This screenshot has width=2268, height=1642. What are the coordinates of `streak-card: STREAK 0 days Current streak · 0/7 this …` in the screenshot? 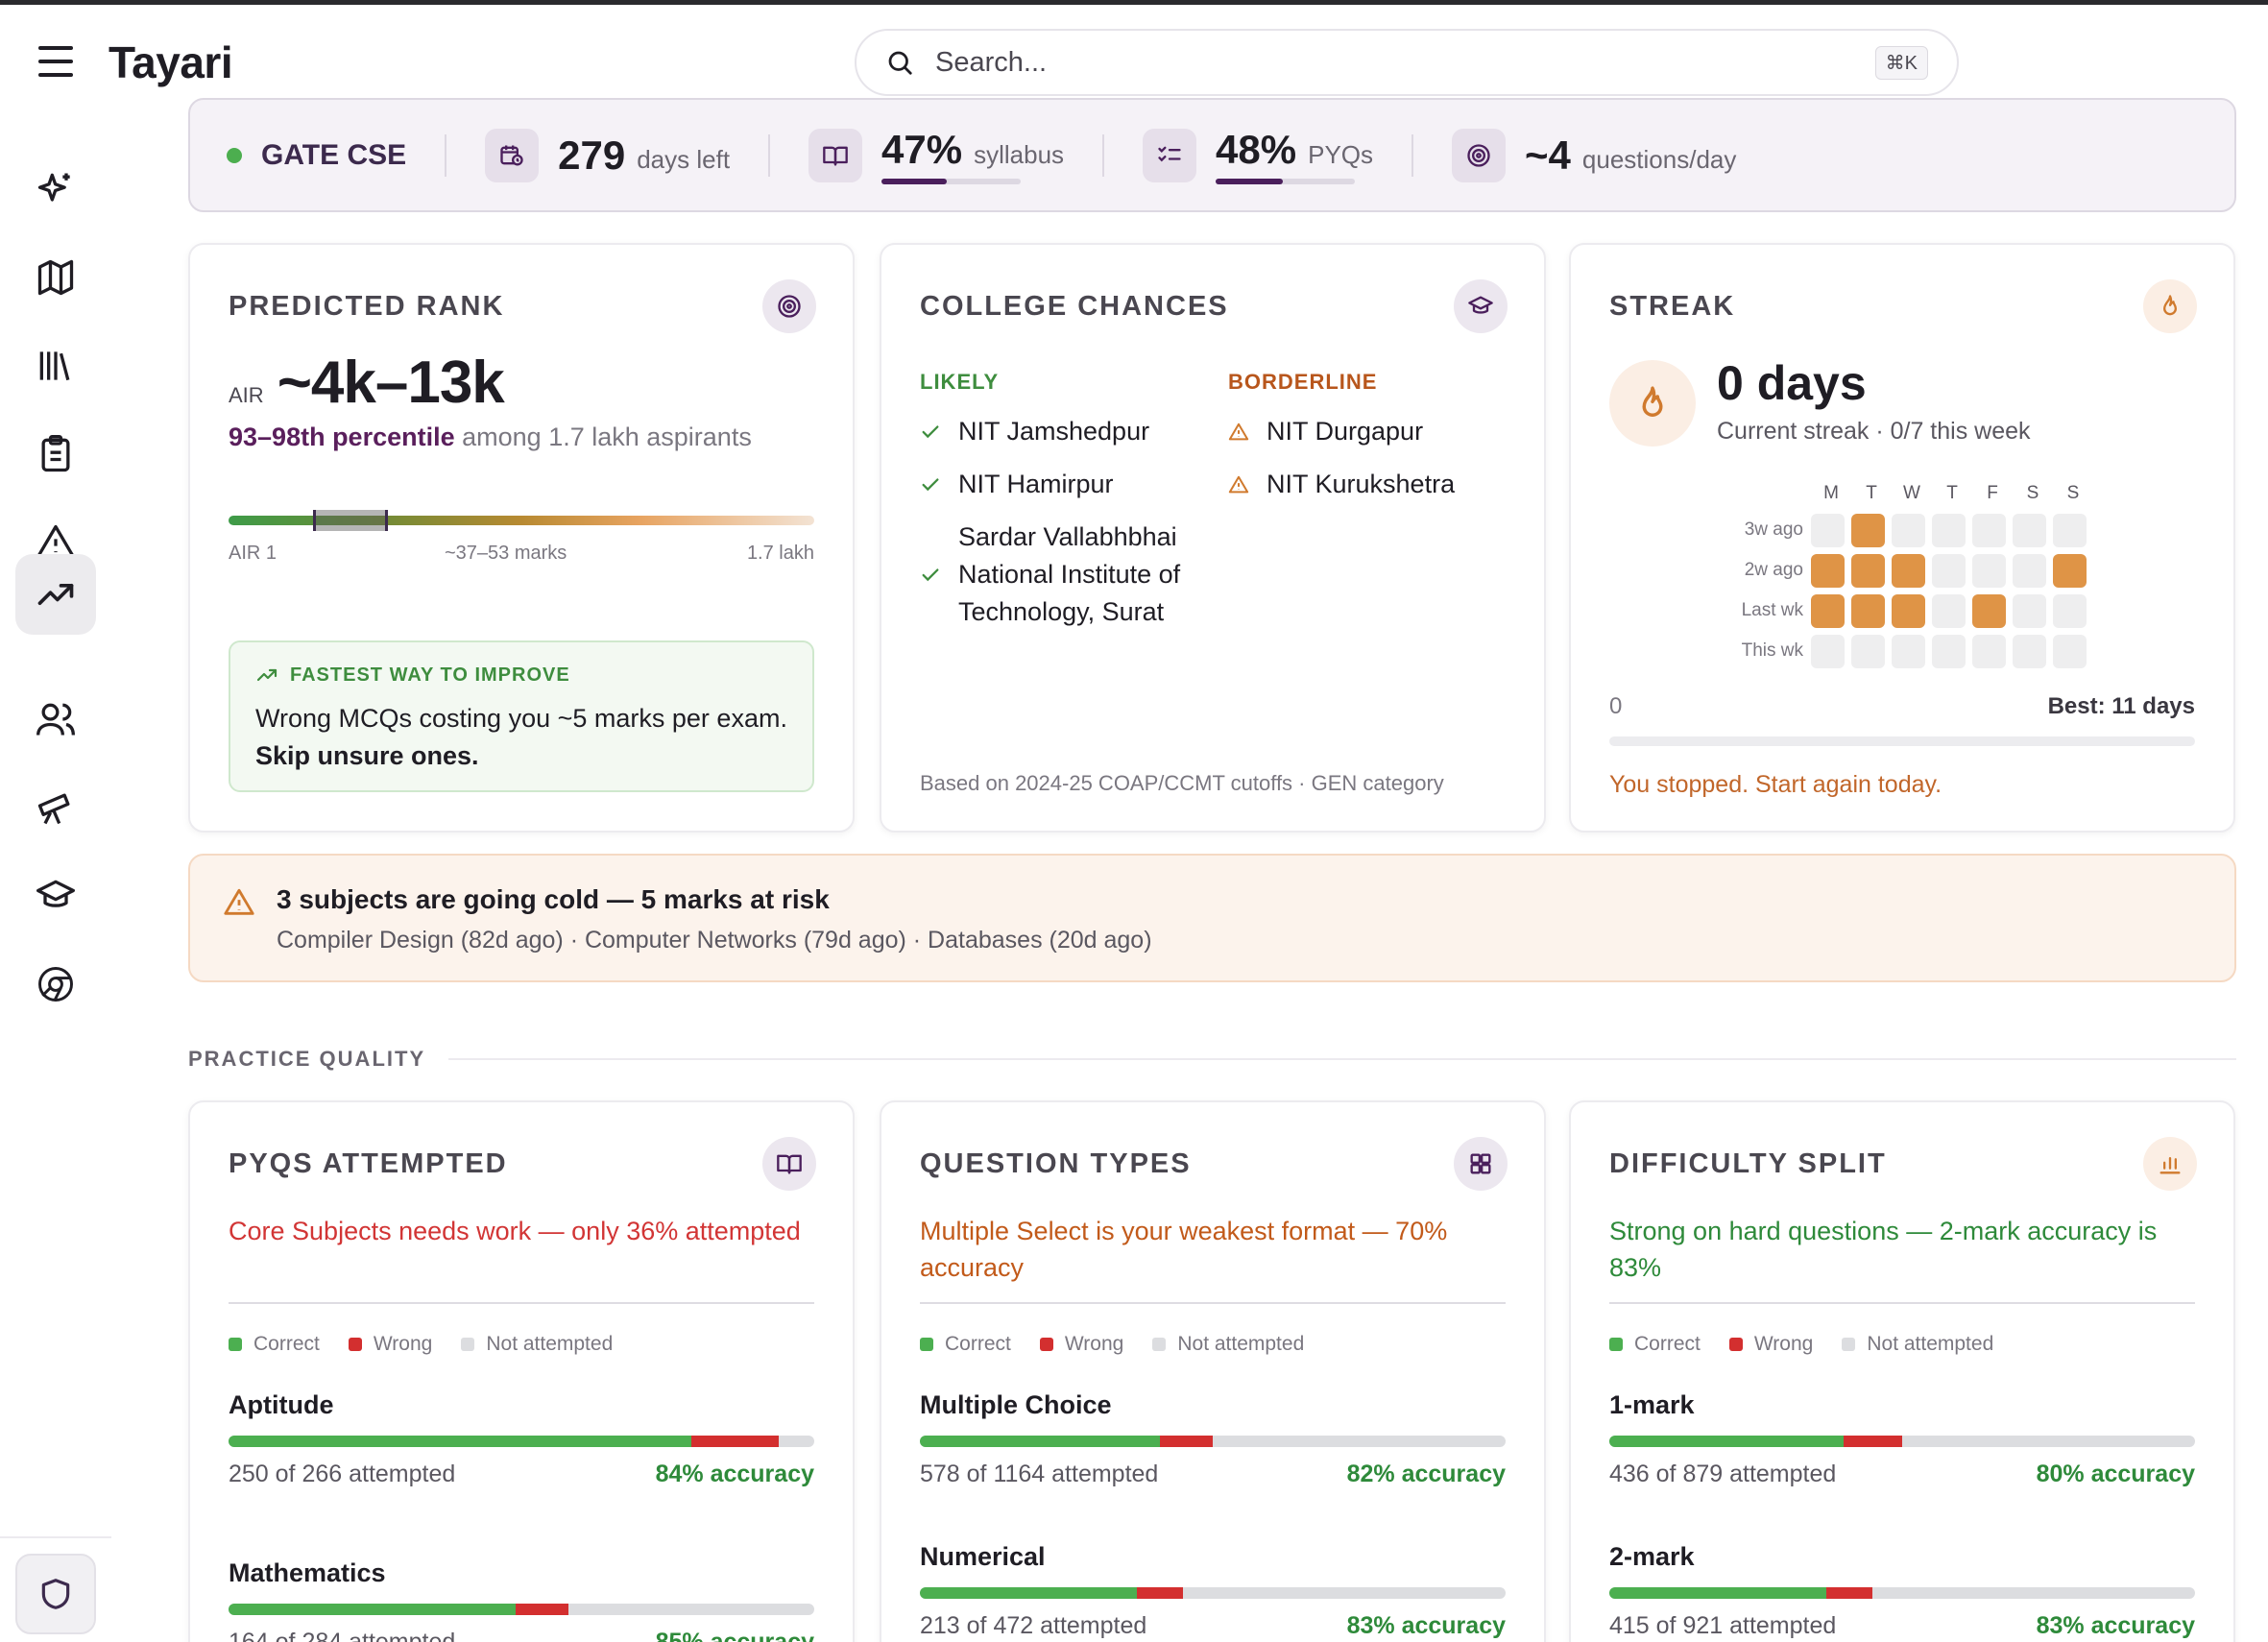 It's located at (1902, 538).